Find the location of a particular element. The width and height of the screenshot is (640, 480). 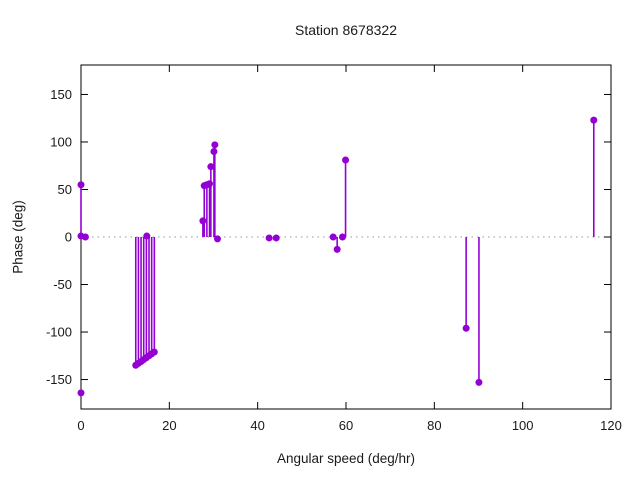

x-tick-label: 40 is located at coordinates (257, 425).